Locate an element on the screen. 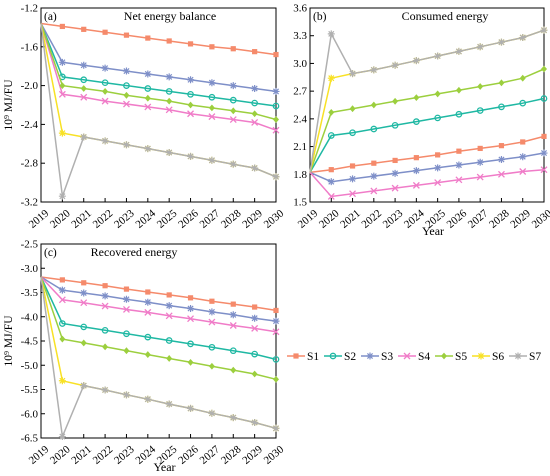 The width and height of the screenshot is (550, 476). series-s2 is located at coordinates (160, 66).